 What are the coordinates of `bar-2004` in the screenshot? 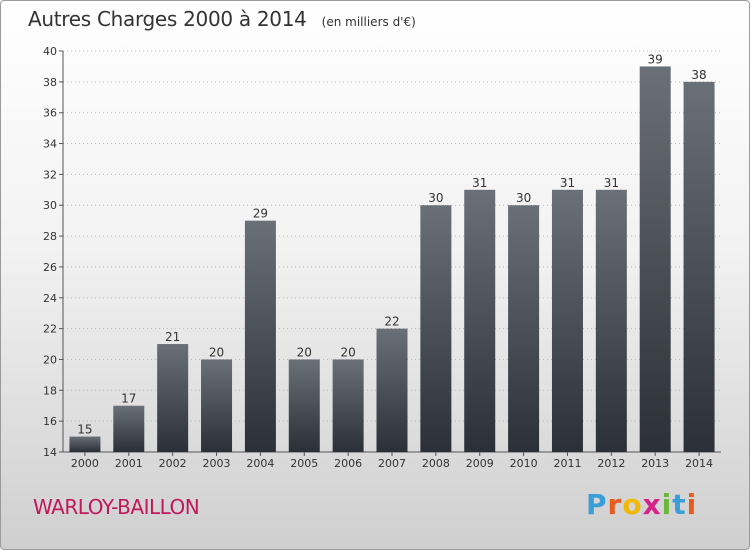 It's located at (260, 336).